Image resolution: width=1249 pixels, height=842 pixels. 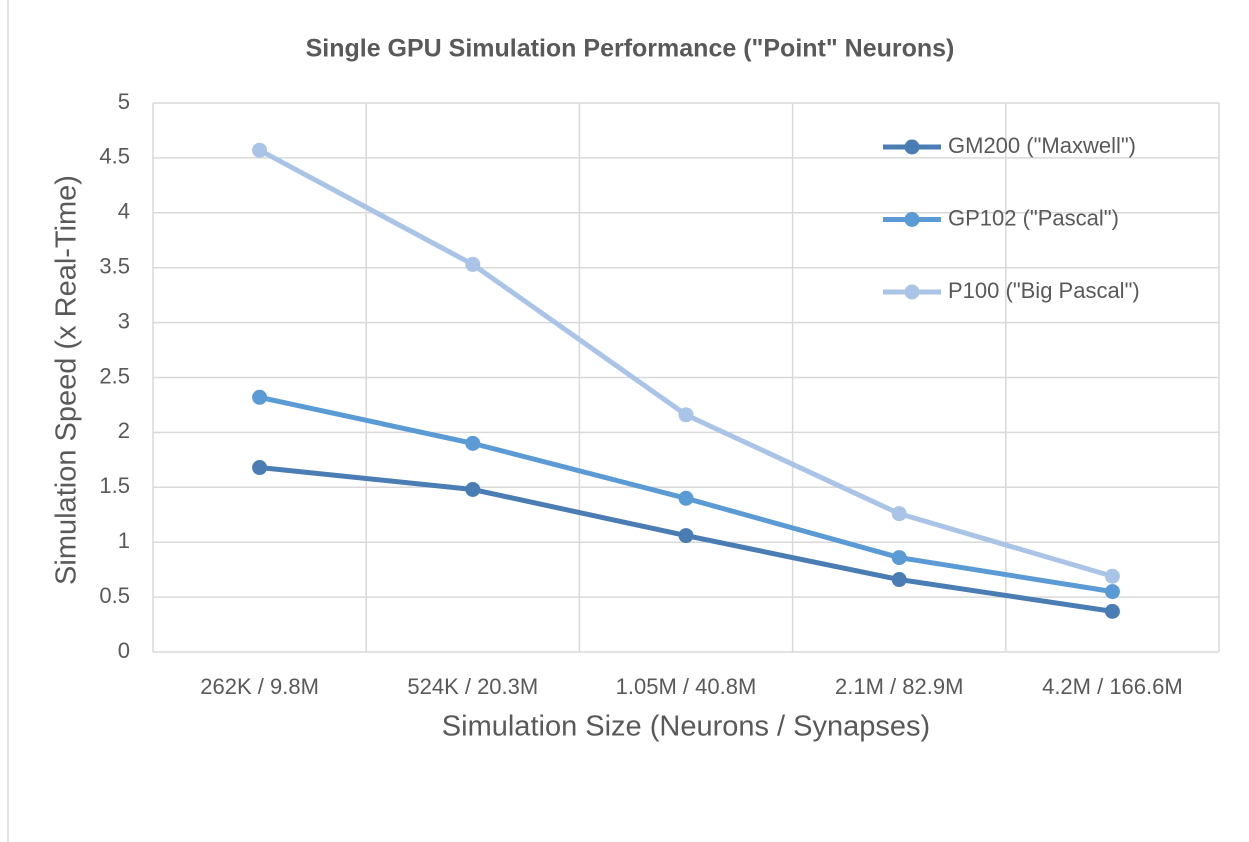 I want to click on legend-label: GP102 ("Pascal"), so click(x=1033, y=217).